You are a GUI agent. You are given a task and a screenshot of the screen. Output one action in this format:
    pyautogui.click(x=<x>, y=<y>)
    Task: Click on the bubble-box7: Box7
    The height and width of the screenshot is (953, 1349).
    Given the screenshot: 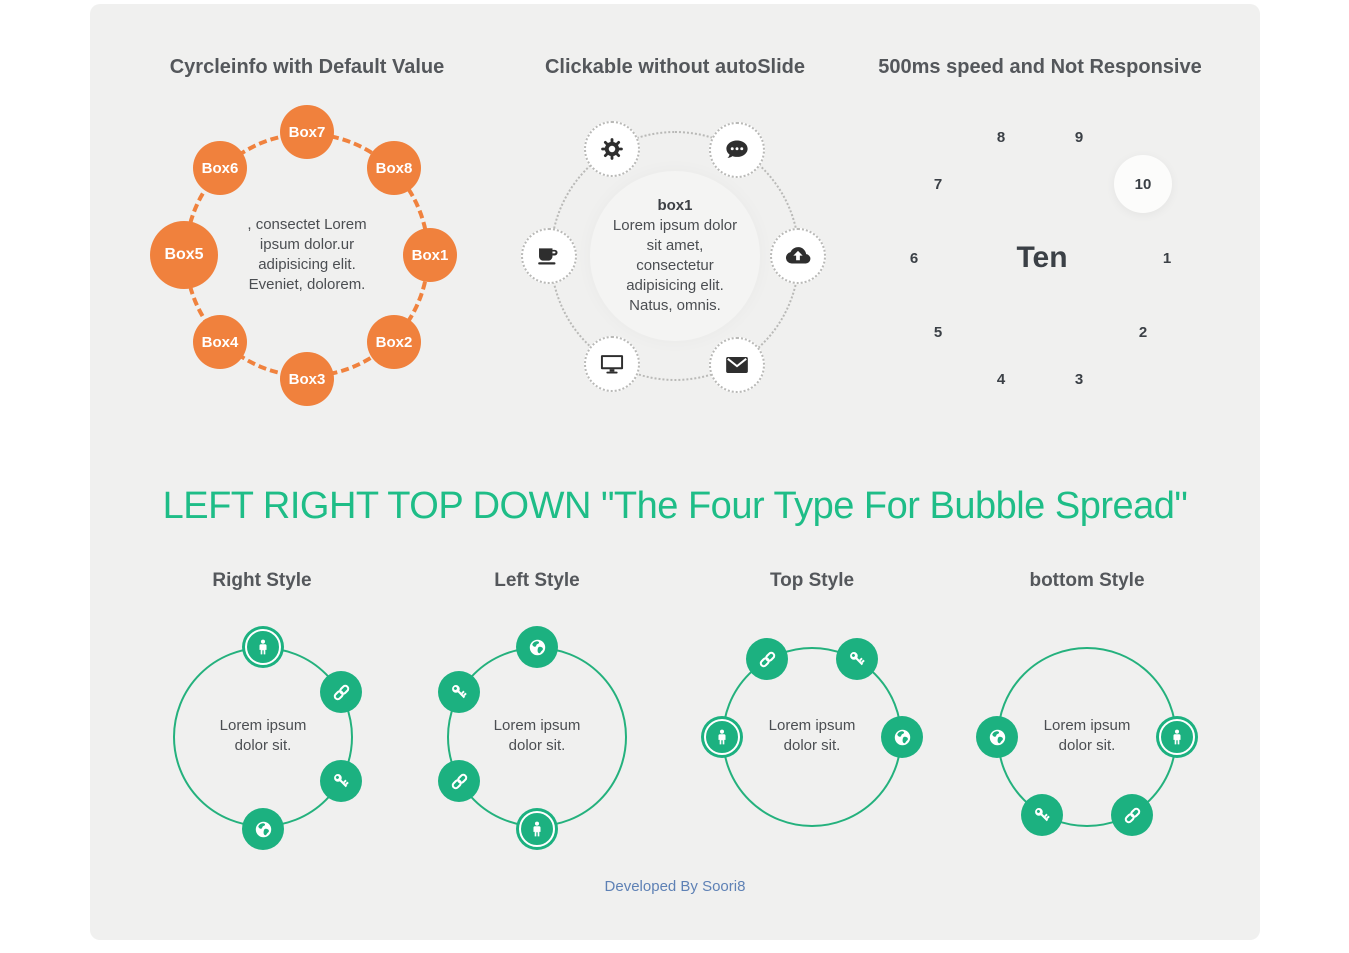 What is the action you would take?
    pyautogui.click(x=307, y=132)
    